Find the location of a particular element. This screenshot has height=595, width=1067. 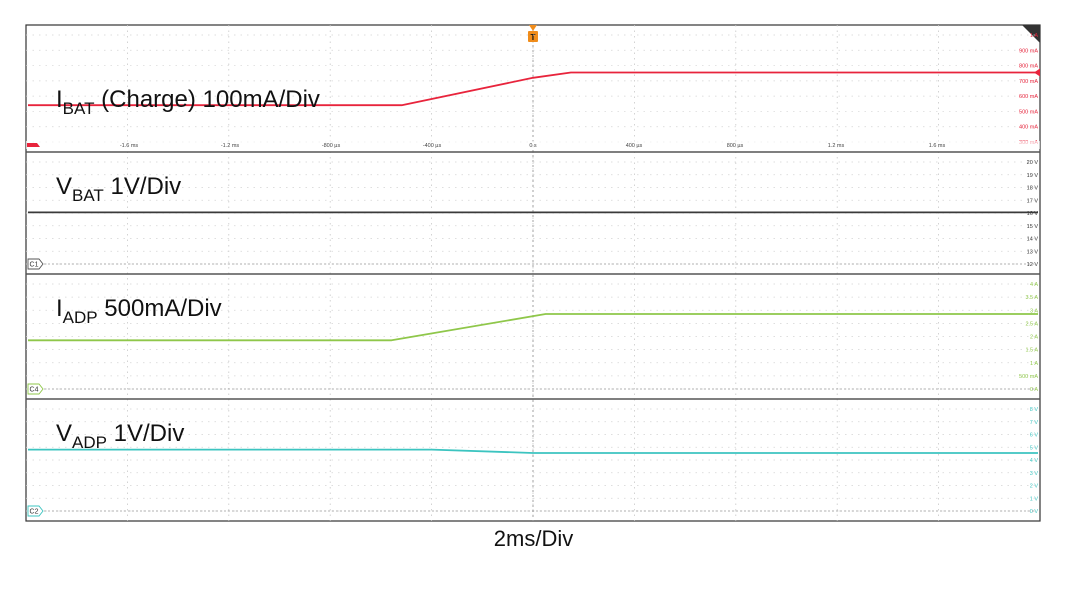

y-tick-label: 8 V is located at coordinates (1034, 410).